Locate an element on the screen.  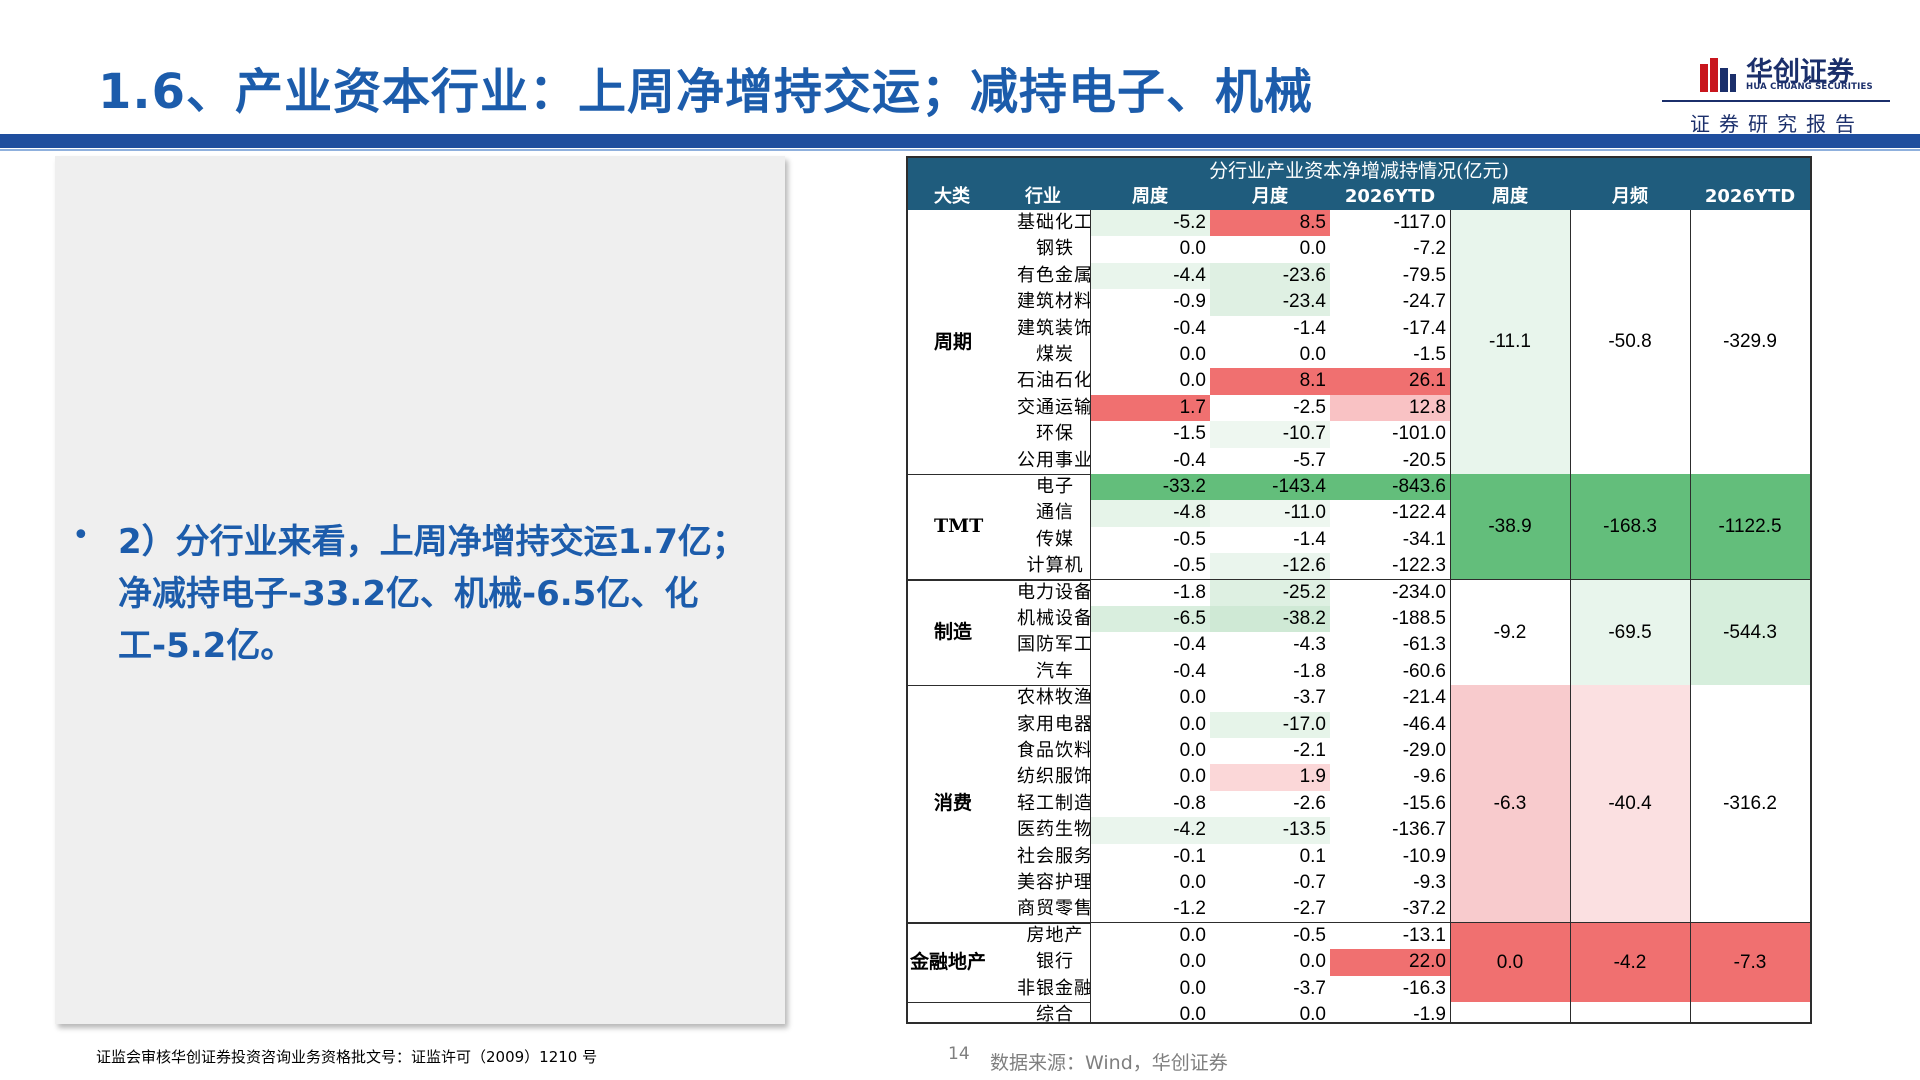
value-ytd: 12.8 is located at coordinates (1390, 408).